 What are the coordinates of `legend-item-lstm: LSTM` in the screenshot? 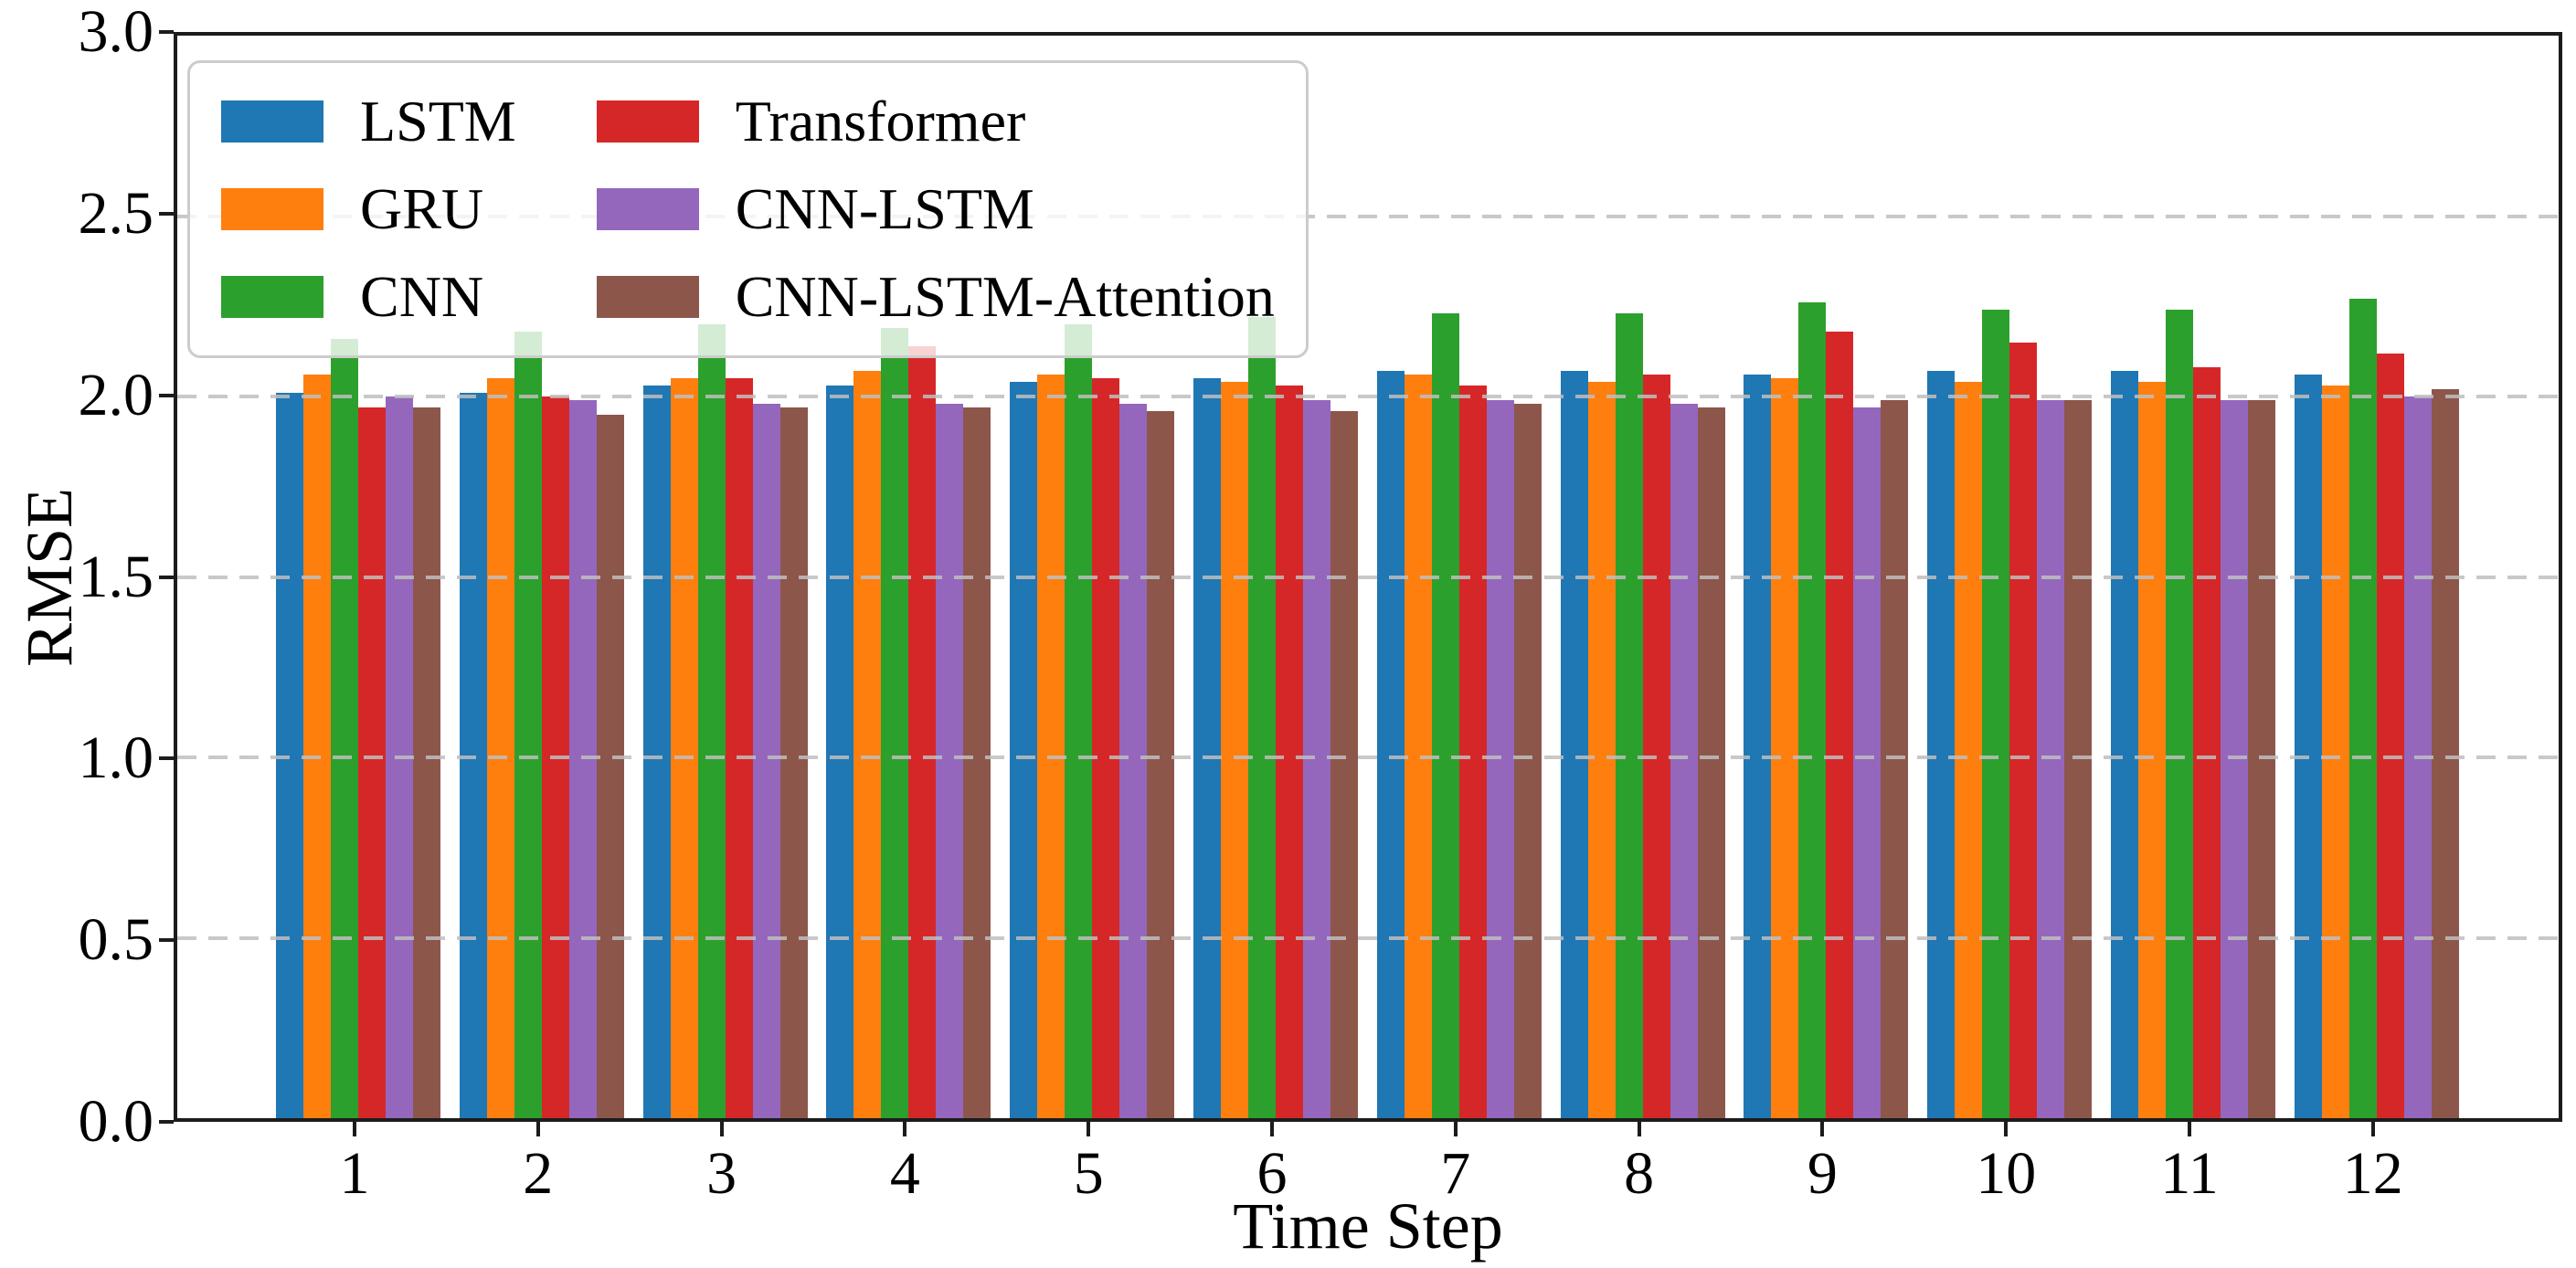 It's located at (368, 122).